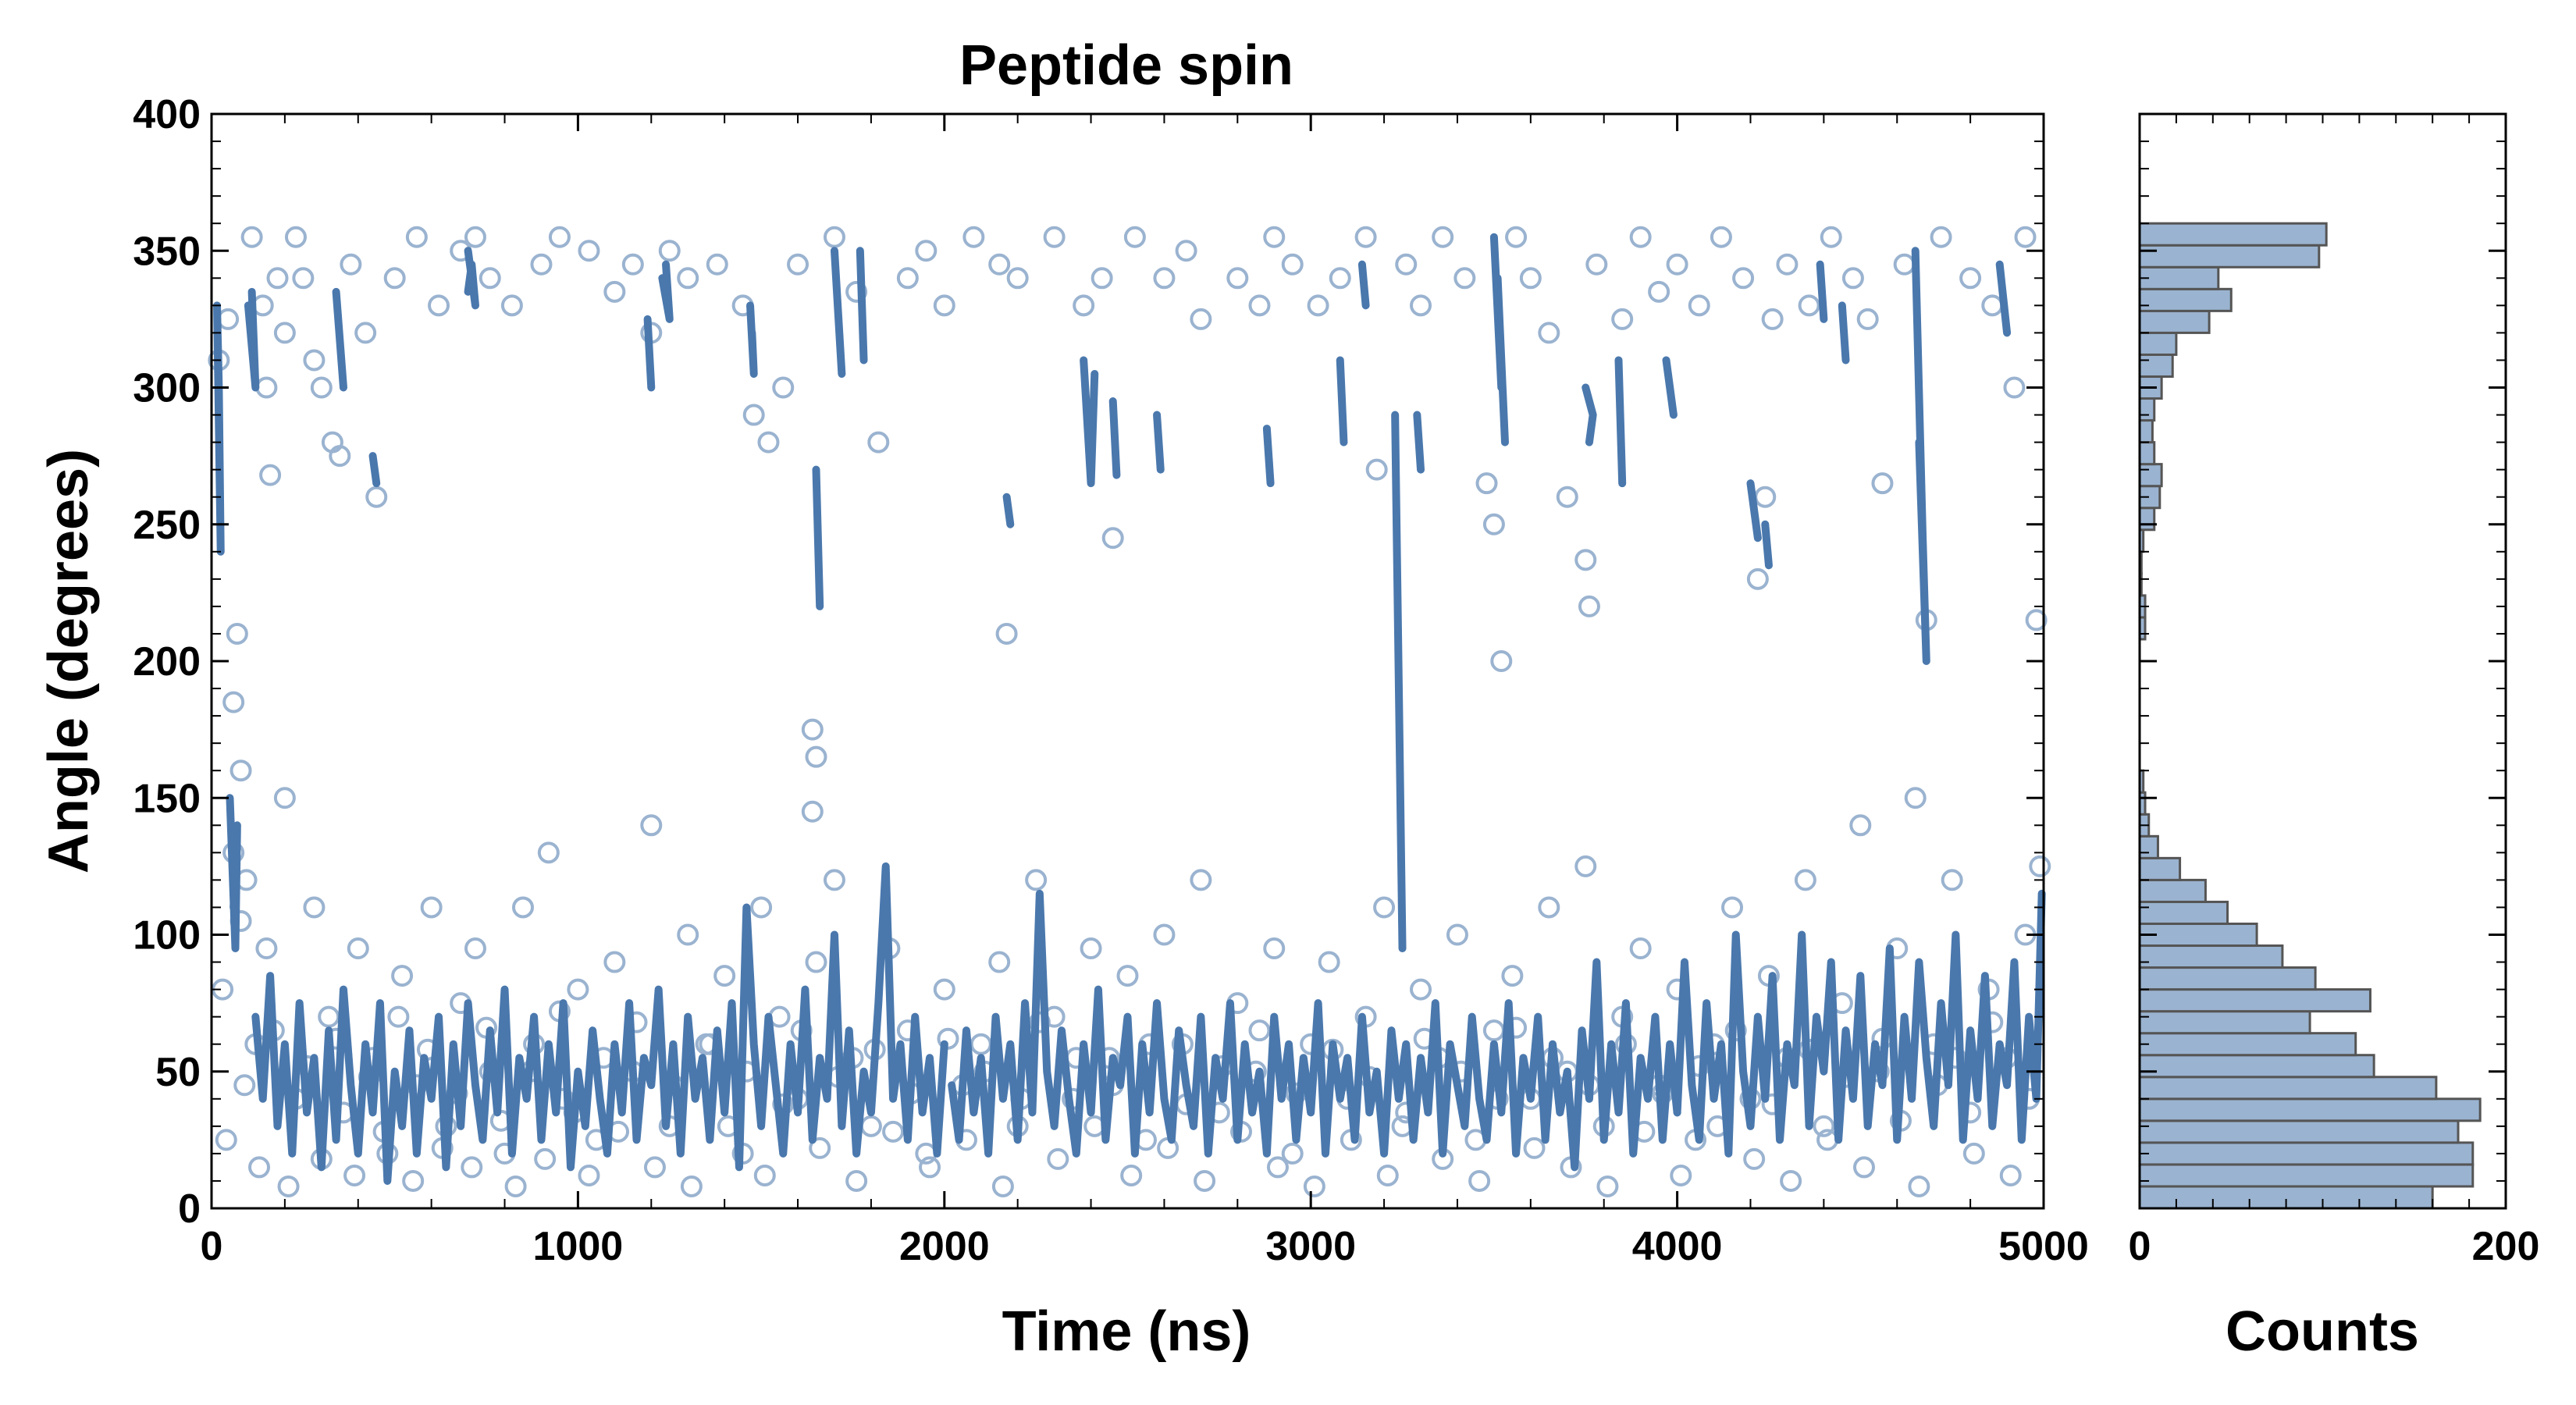  I want to click on angle-histogram-panel: 0 200 Counts, so click(2334, 738).